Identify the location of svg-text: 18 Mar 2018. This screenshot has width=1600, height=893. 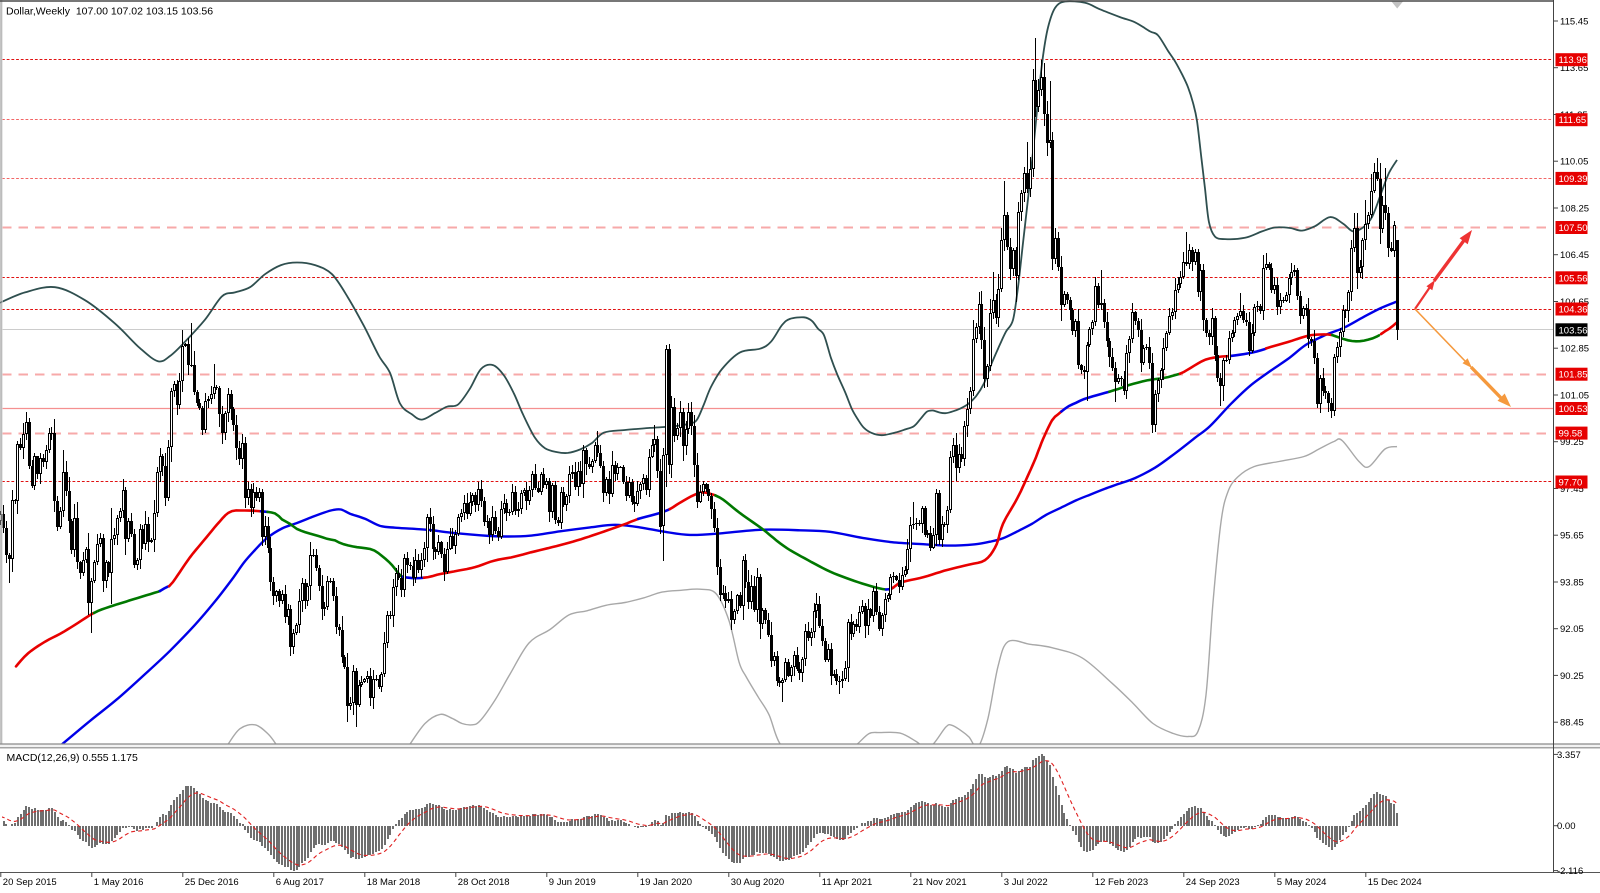
(393, 882).